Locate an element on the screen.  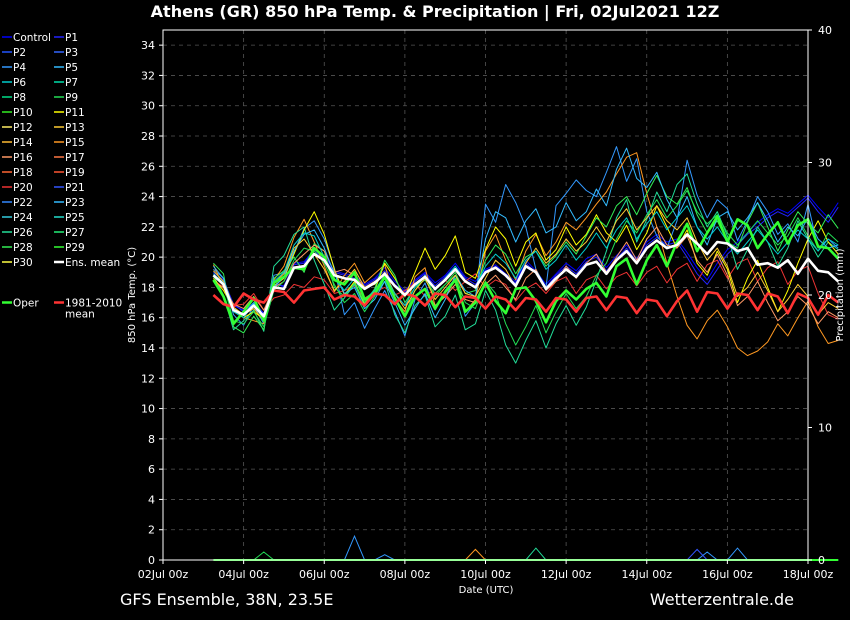
y2-axis-label: Precipitation (mm) is located at coordinates (840, 294).